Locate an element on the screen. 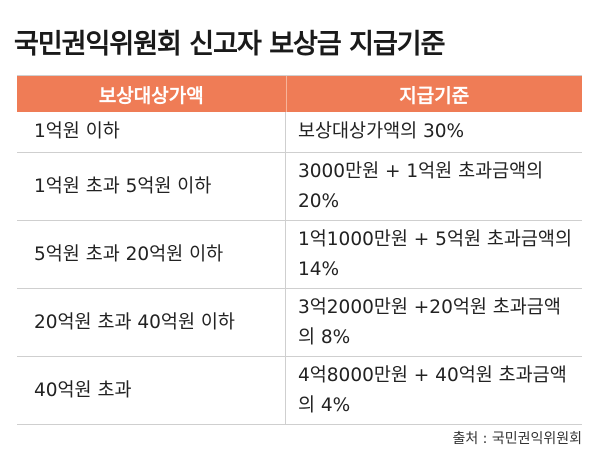  criteria-cell: 1억1000만원 + 5억원 초과금액의 14% is located at coordinates (435, 254).